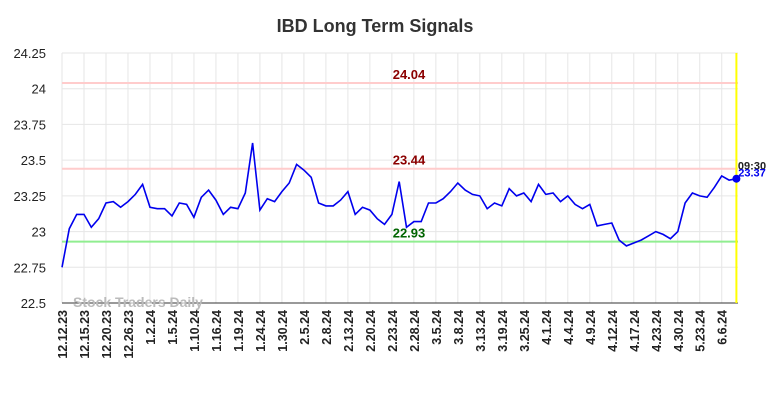 The width and height of the screenshot is (784, 398). Describe the element at coordinates (33, 160) in the screenshot. I see `y-tick-label: 23.5` at that location.